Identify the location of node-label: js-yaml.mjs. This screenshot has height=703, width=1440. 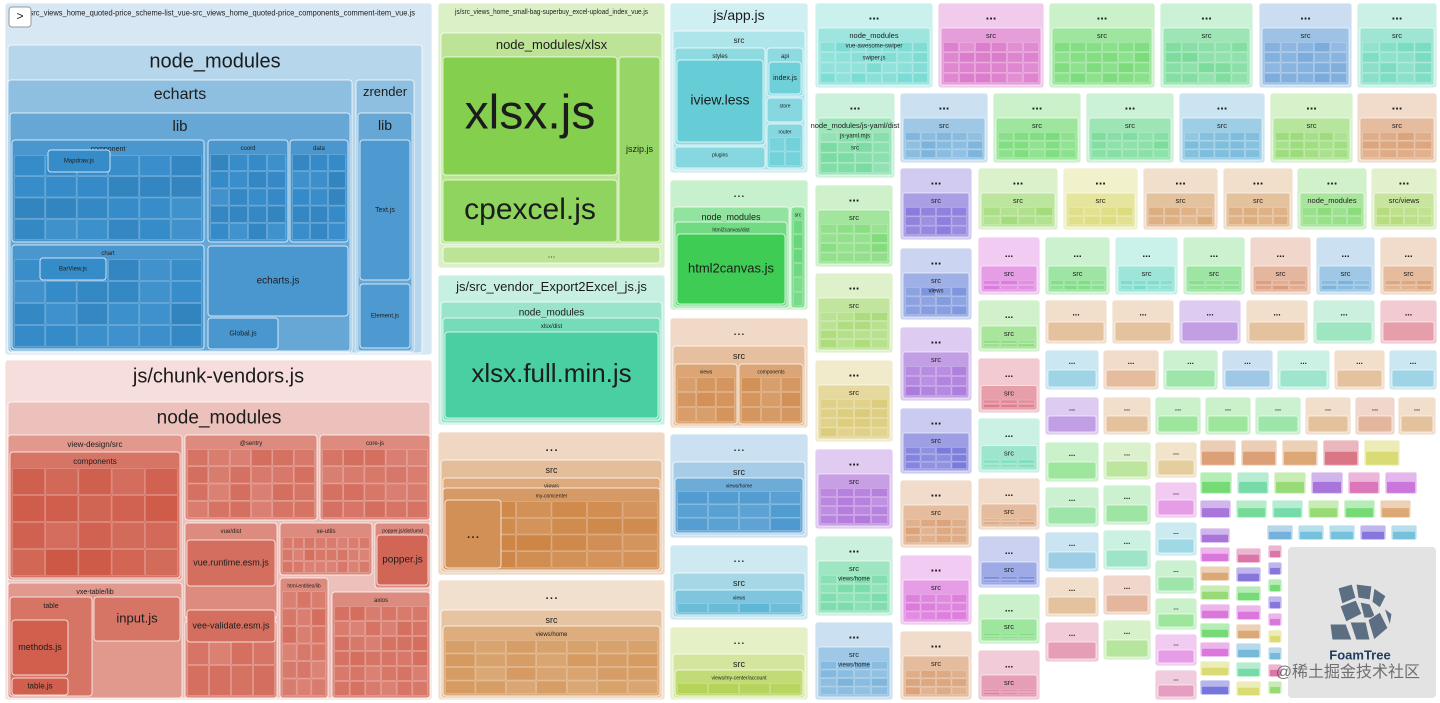
(854, 137).